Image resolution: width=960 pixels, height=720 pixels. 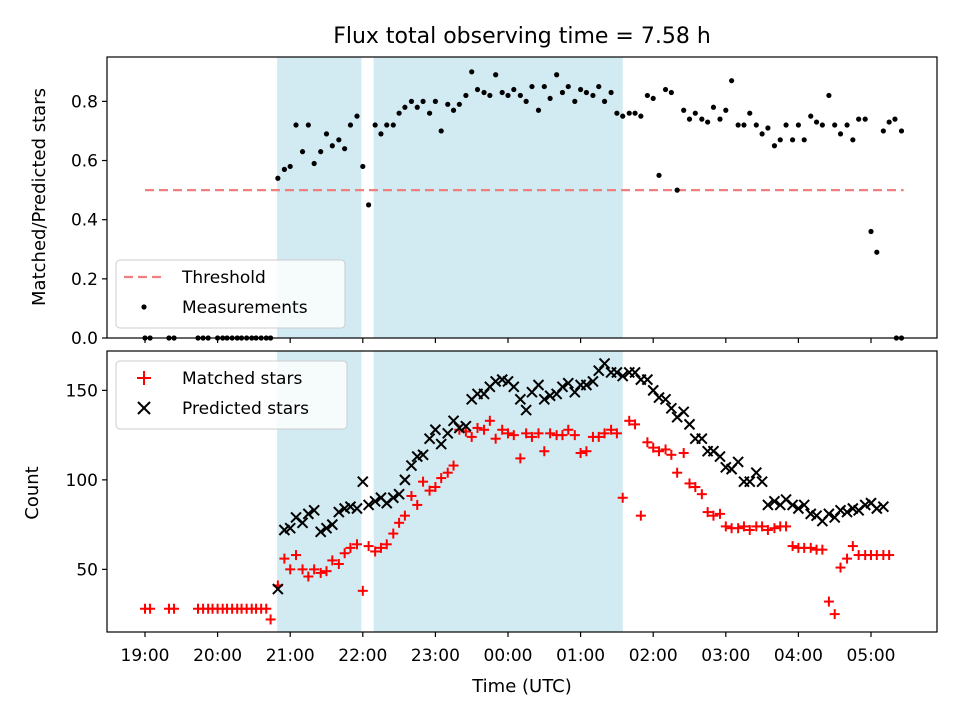 I want to click on x-tick-label: 21:00, so click(x=290, y=656).